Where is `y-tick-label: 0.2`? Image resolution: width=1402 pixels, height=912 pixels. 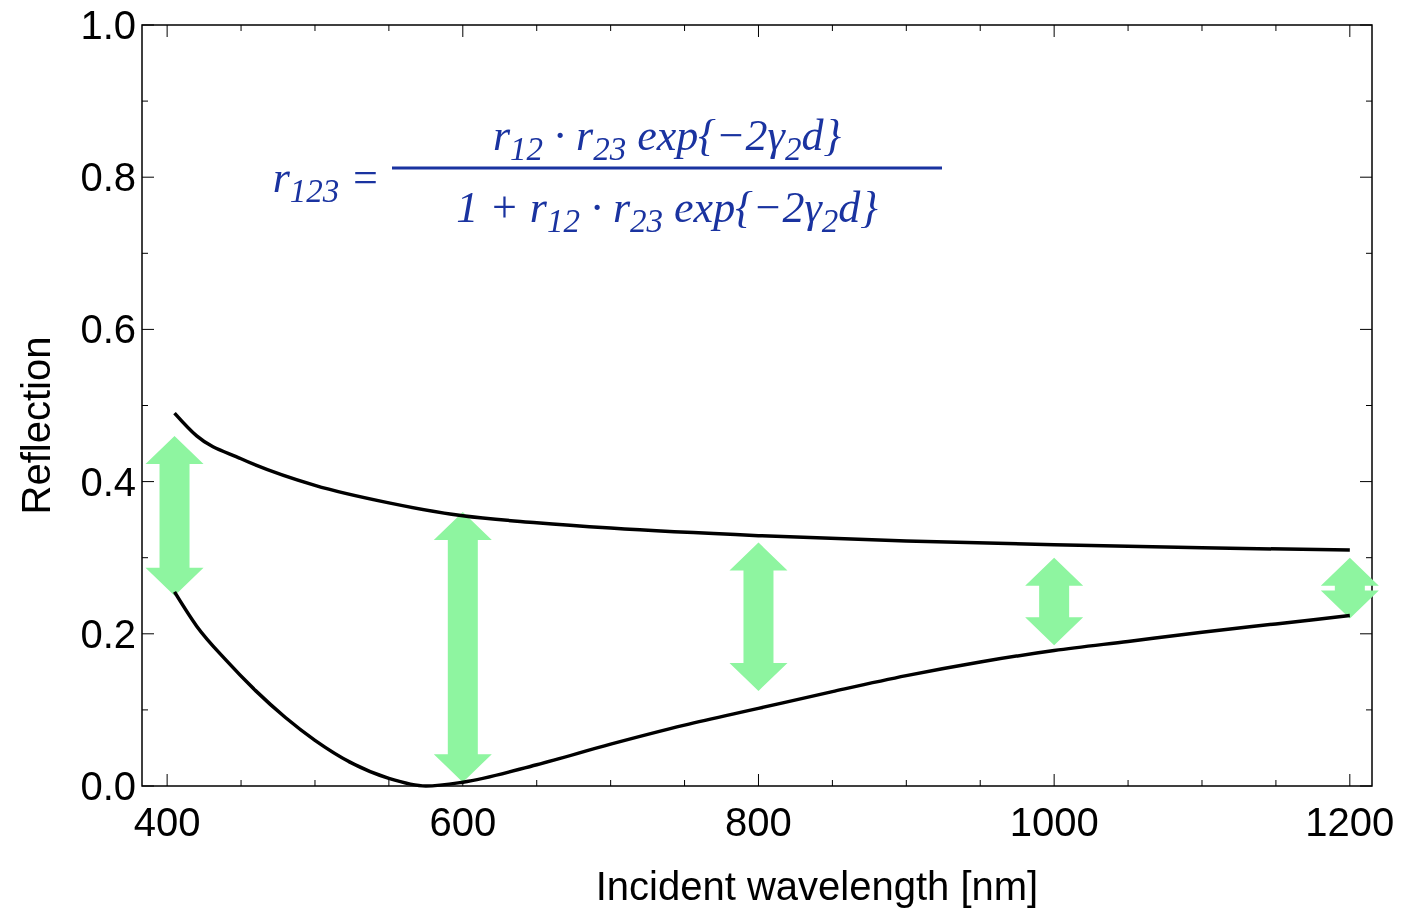
y-tick-label: 0.2 is located at coordinates (108, 633).